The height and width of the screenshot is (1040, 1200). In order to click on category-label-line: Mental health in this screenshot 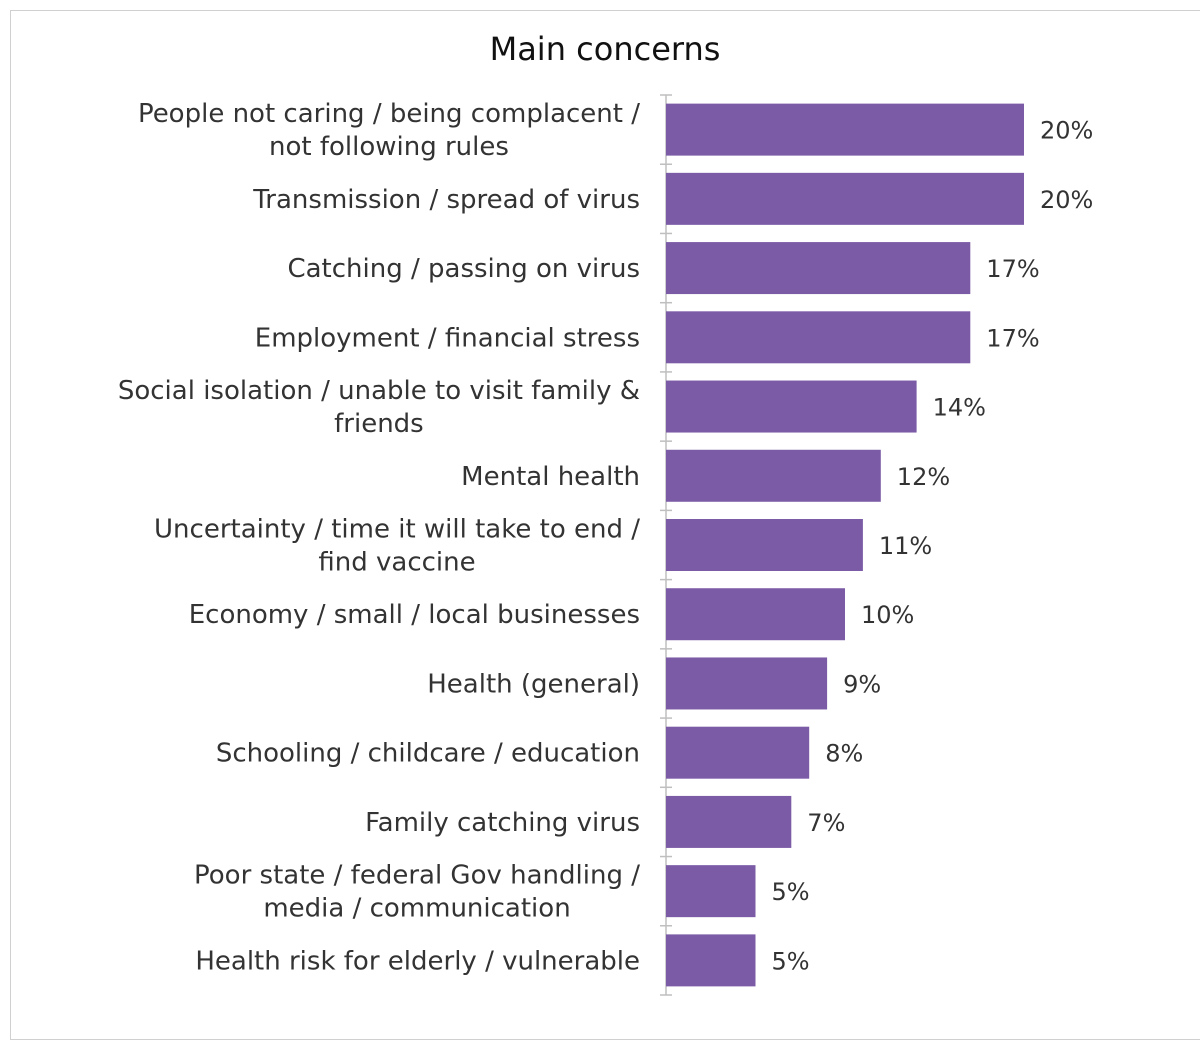, I will do `click(550, 477)`.